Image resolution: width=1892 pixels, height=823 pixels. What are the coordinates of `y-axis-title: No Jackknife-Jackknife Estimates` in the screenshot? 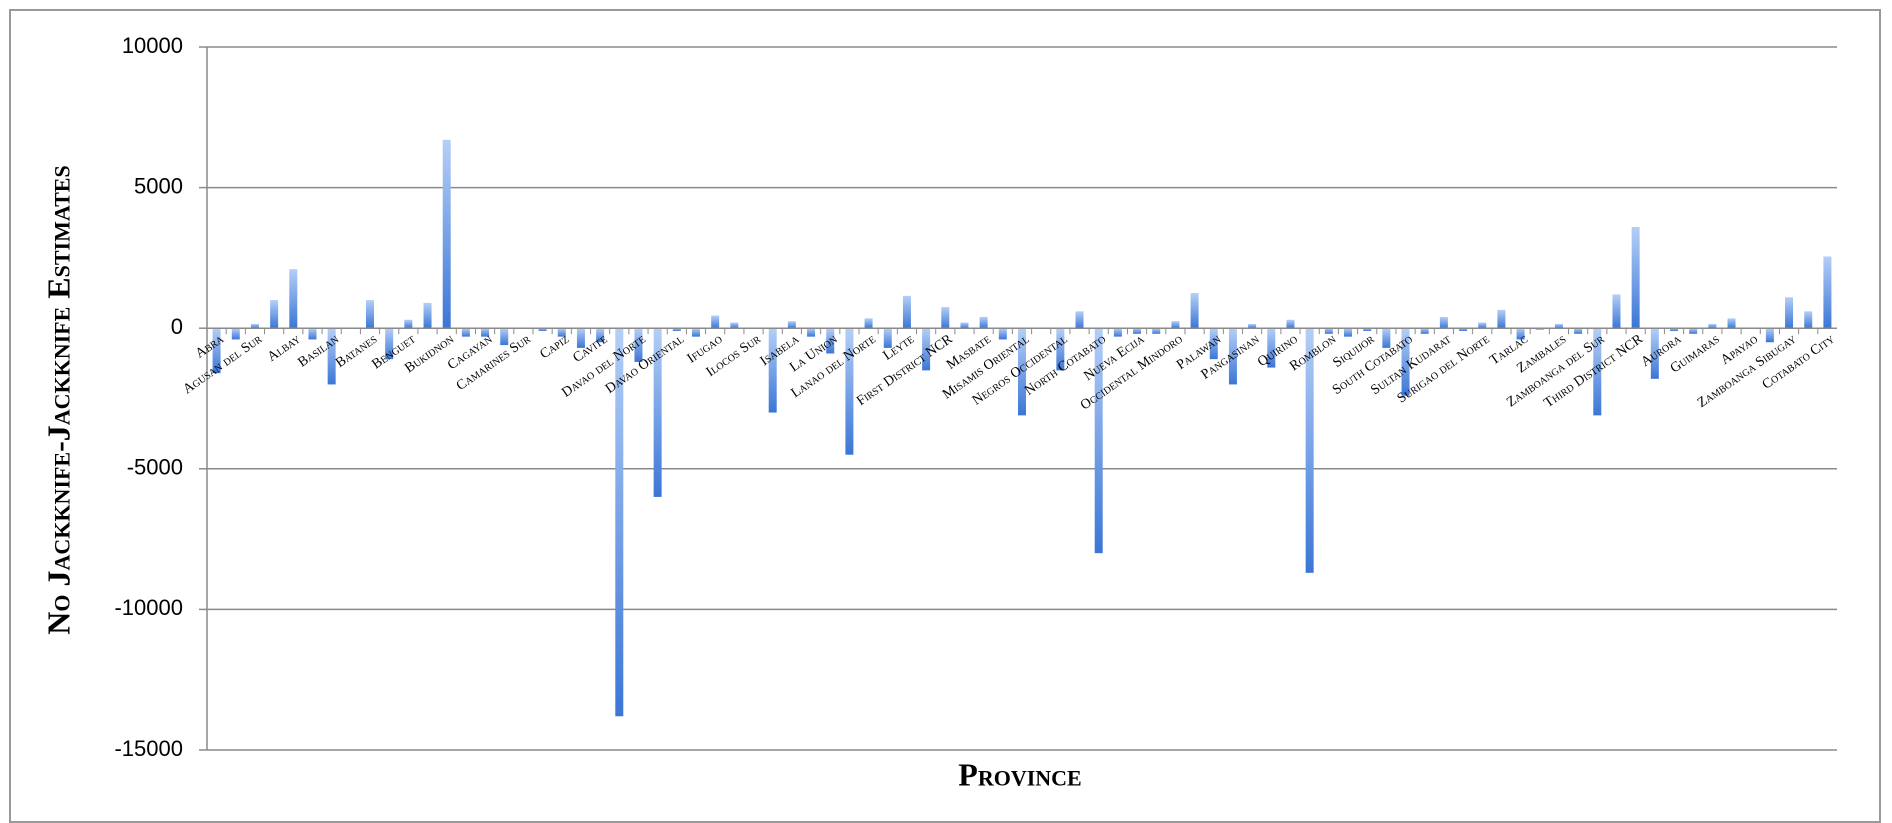 It's located at (58, 399).